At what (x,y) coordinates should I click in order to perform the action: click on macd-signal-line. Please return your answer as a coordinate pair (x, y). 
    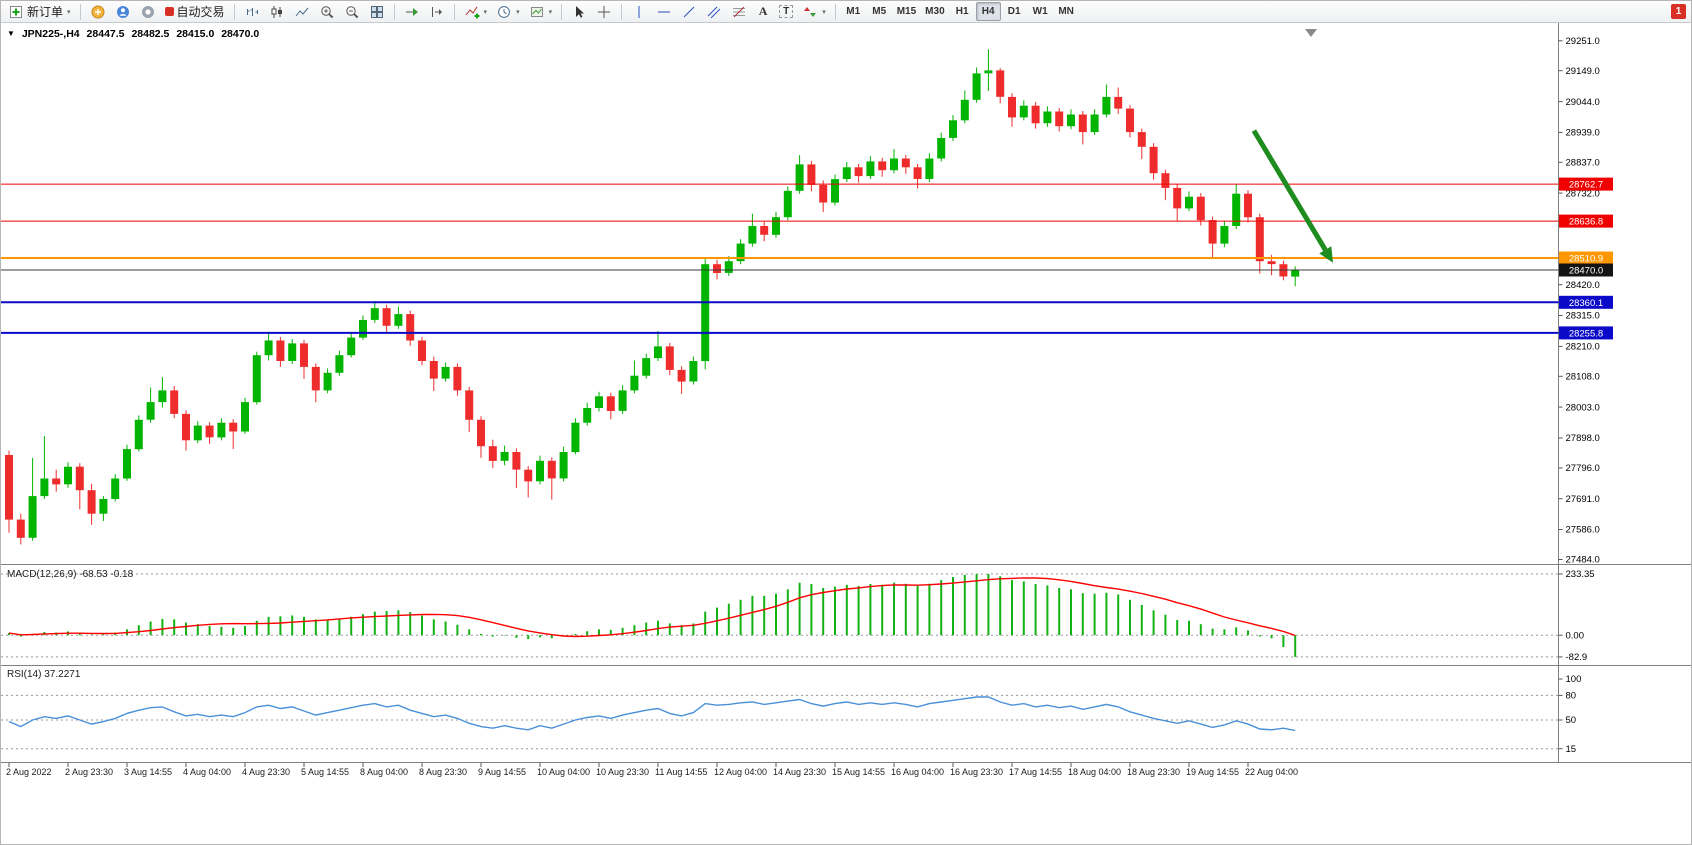
    Looking at the image, I should click on (652, 607).